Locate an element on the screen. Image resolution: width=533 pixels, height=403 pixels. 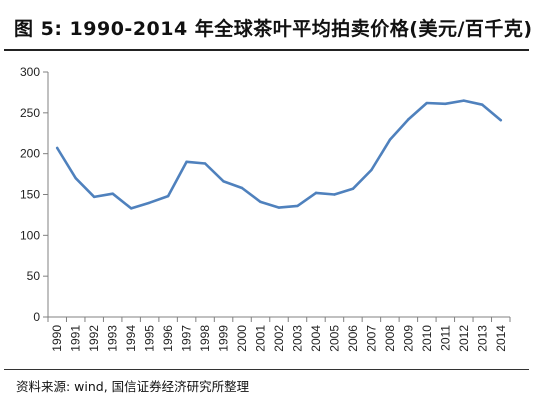
x-tick-label: 2008 is located at coordinates (390, 338).